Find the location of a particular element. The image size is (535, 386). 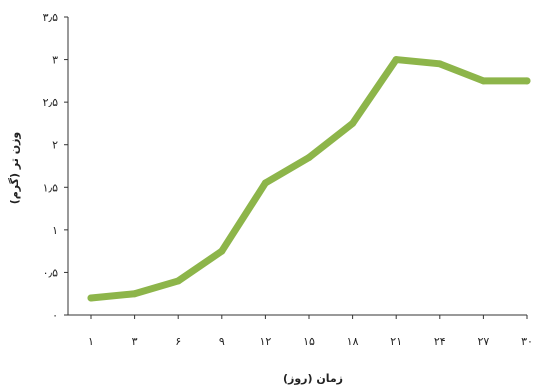

y-tick-label: ۰٫۵ is located at coordinates (50, 272).